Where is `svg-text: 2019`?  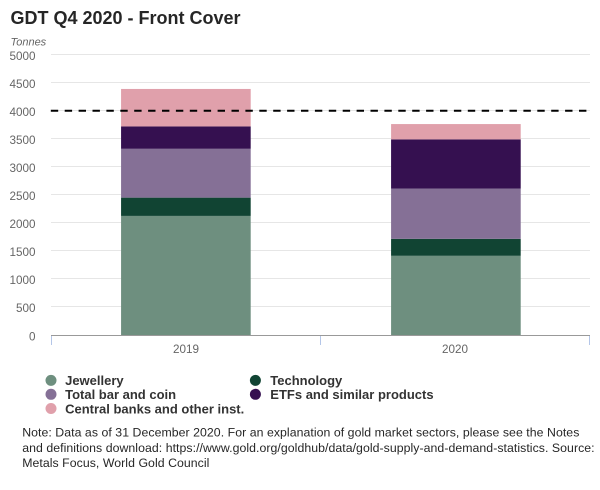 svg-text: 2019 is located at coordinates (186, 349).